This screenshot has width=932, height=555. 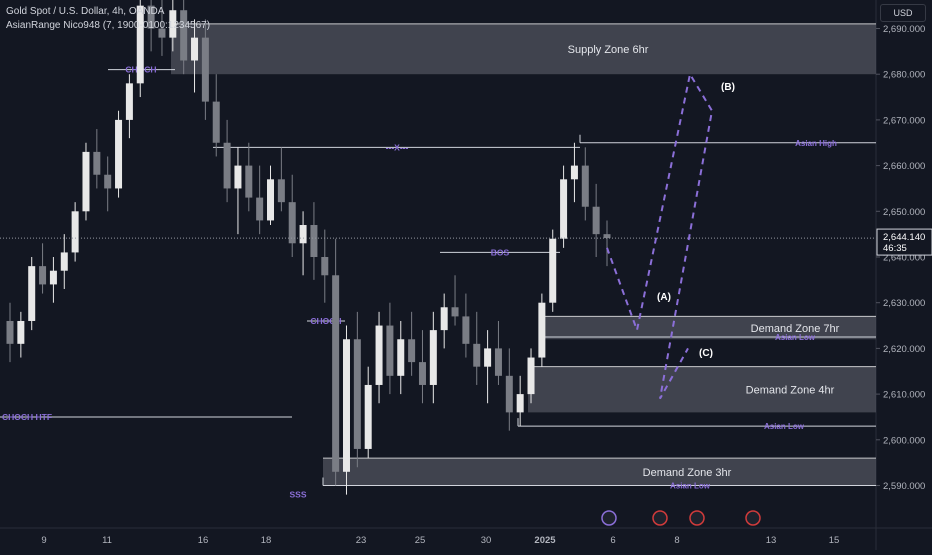 I want to click on price-tick-label: 2,620.000, so click(x=904, y=349).